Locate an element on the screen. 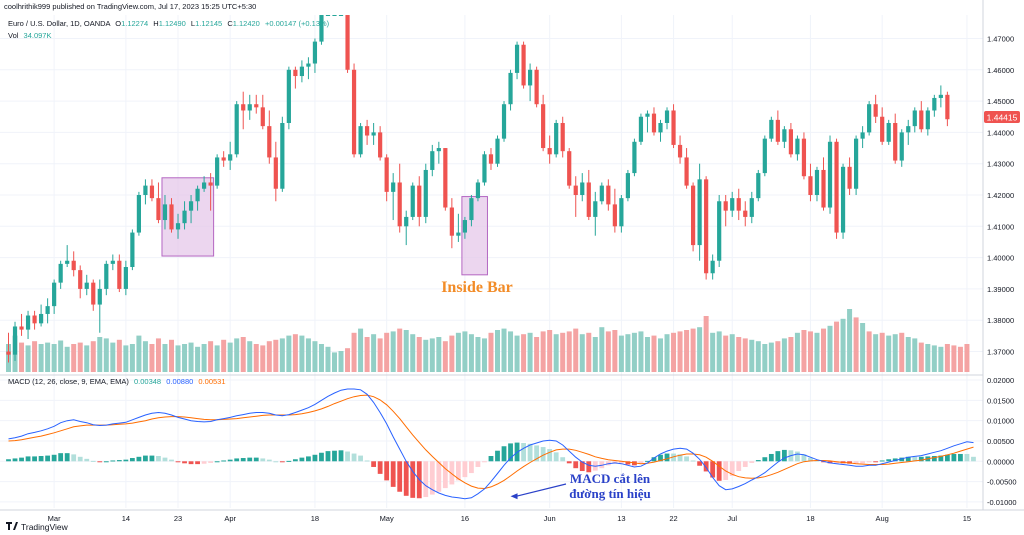 The width and height of the screenshot is (1024, 535). ohlc-high-value: 1.12490 is located at coordinates (172, 23).